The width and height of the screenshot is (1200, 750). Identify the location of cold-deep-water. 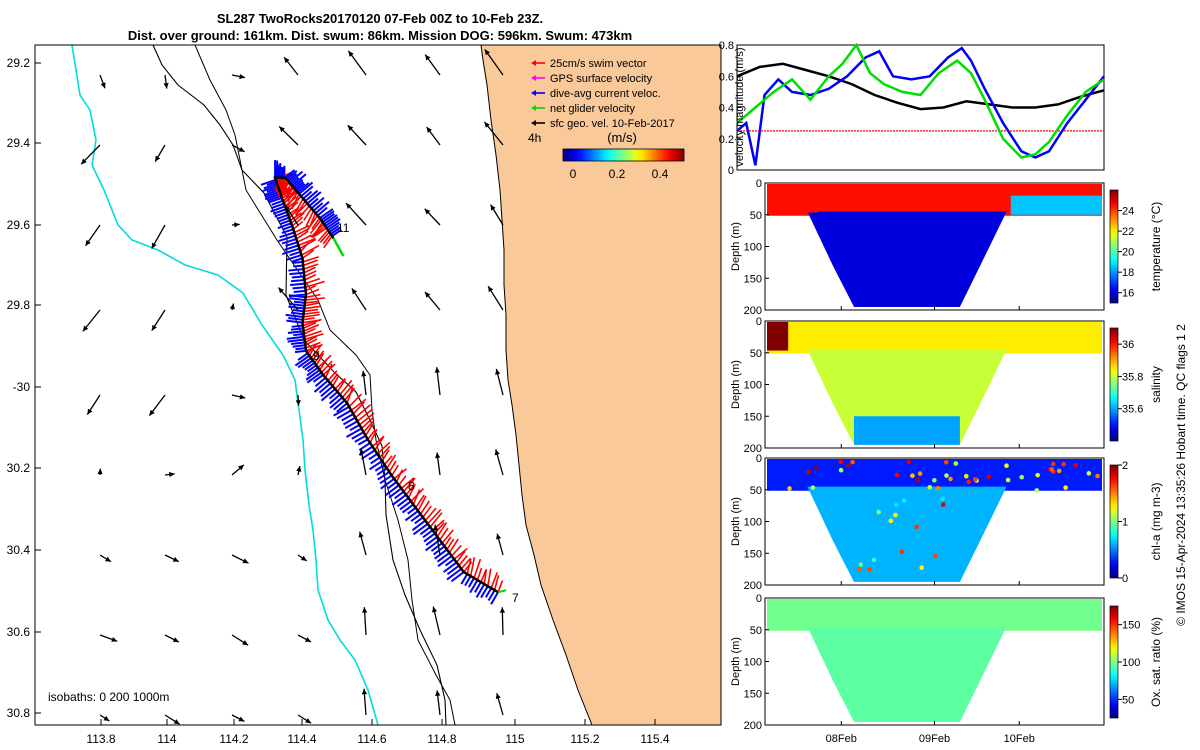
(906, 292).